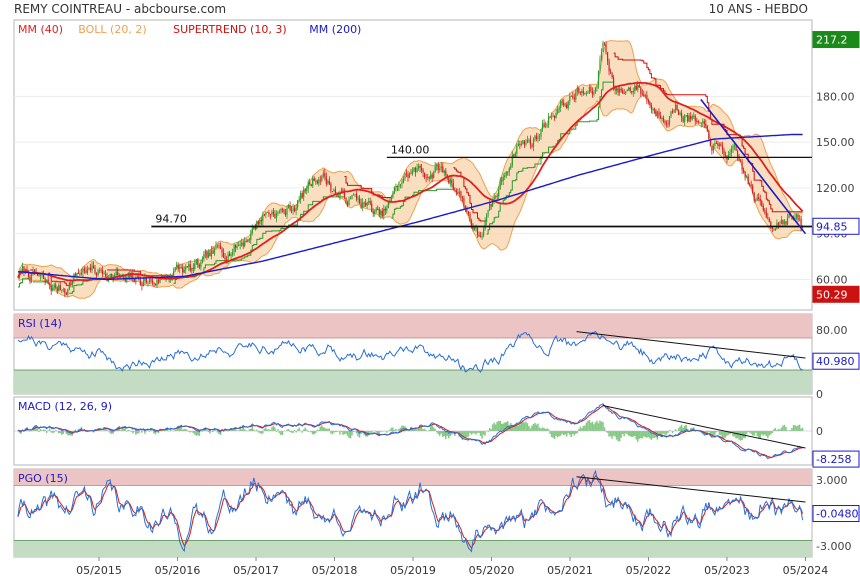 The image size is (860, 580). I want to click on pgo-ytick-label: -3.000, so click(833, 546).